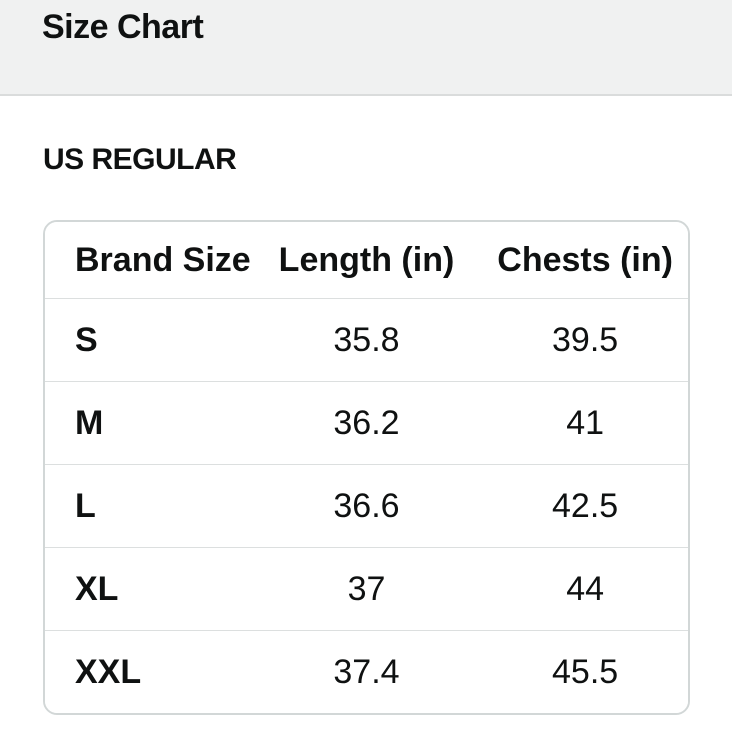 The height and width of the screenshot is (732, 732). What do you see at coordinates (585, 422) in the screenshot?
I see `chests-cell: 41` at bounding box center [585, 422].